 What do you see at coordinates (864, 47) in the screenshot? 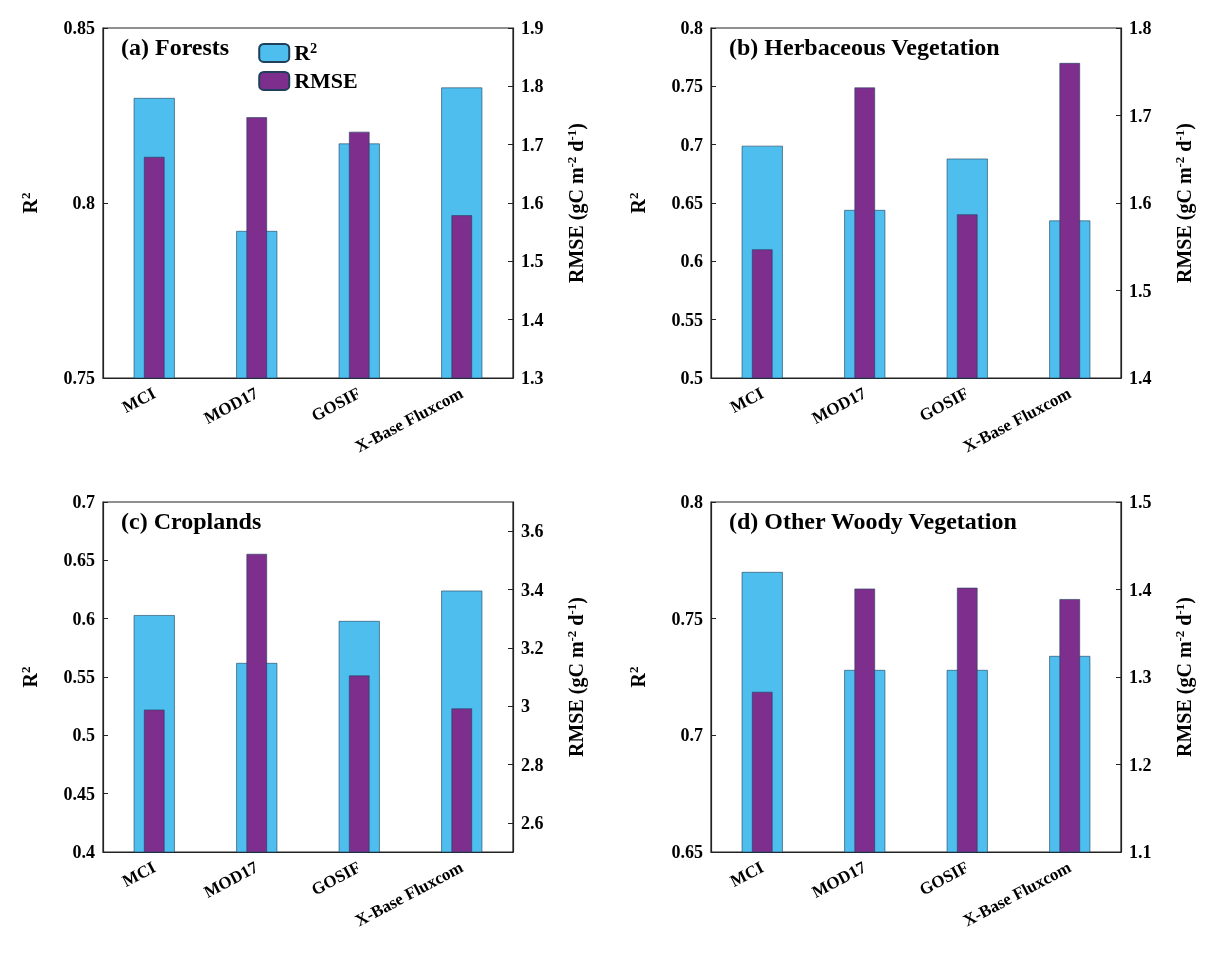
I see `chart-title: (b) Herbaceous Vegetation` at bounding box center [864, 47].